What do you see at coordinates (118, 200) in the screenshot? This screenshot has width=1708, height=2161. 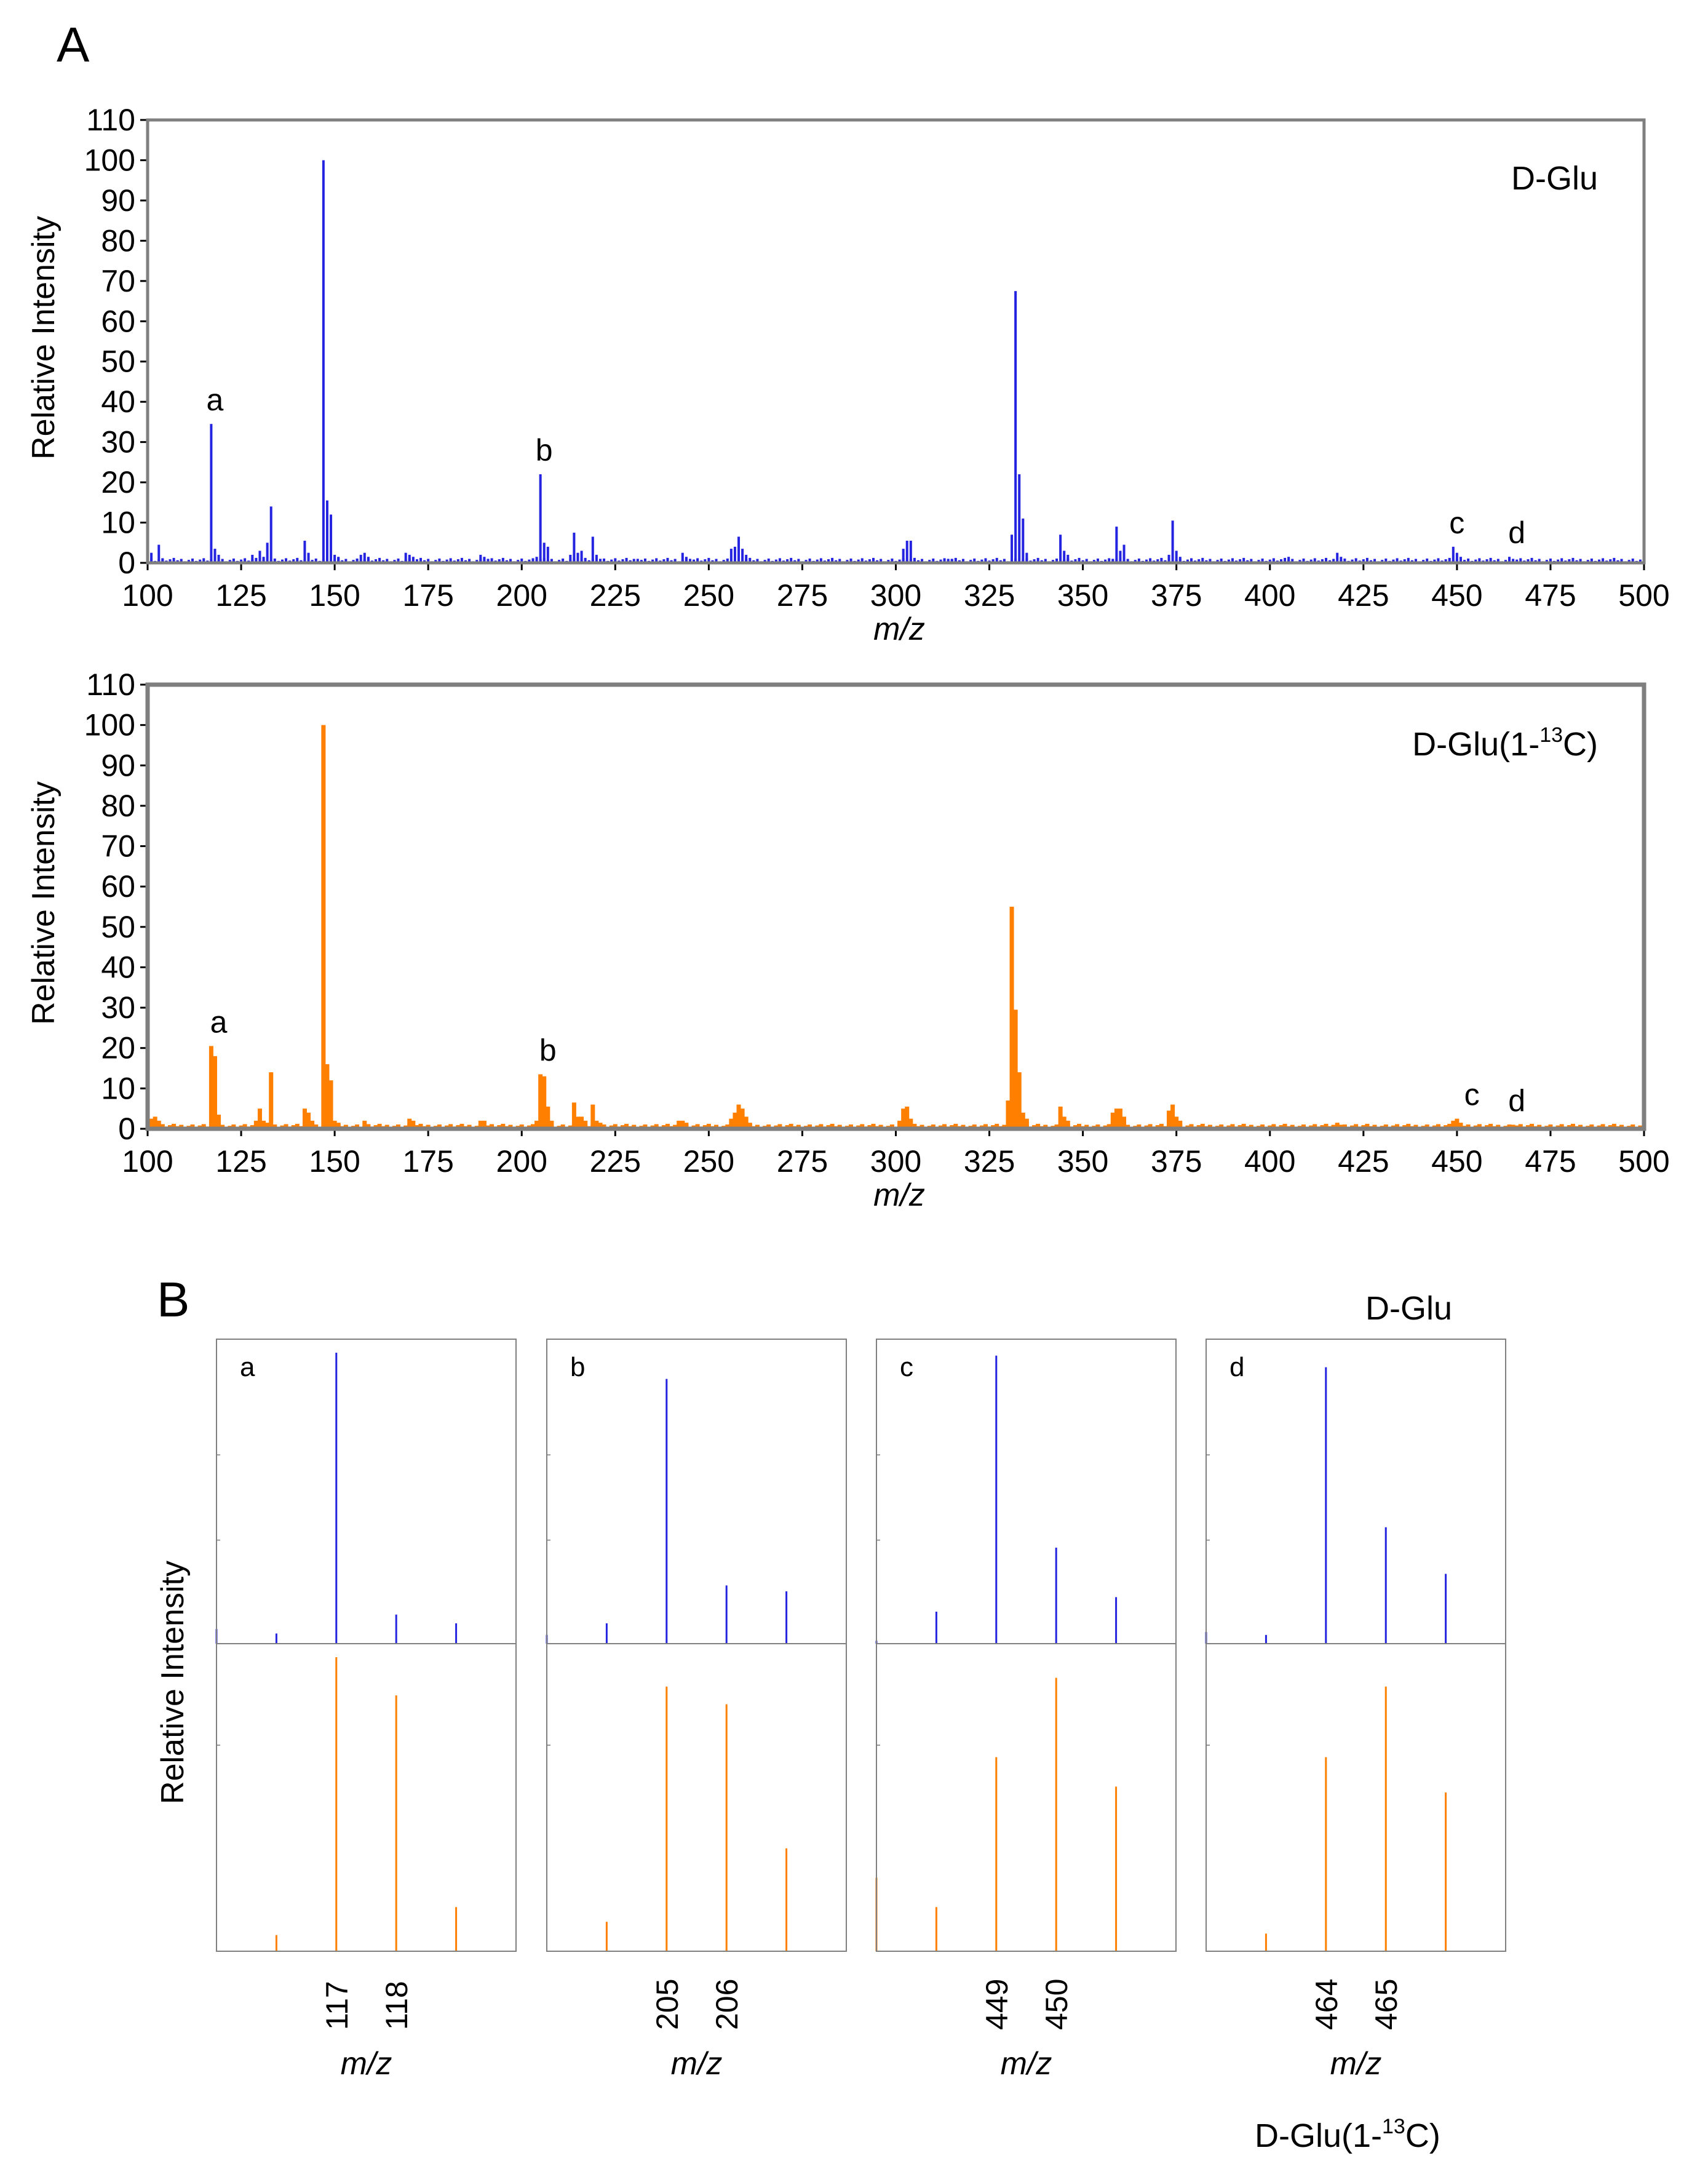 I see `y-tick-label: 90` at bounding box center [118, 200].